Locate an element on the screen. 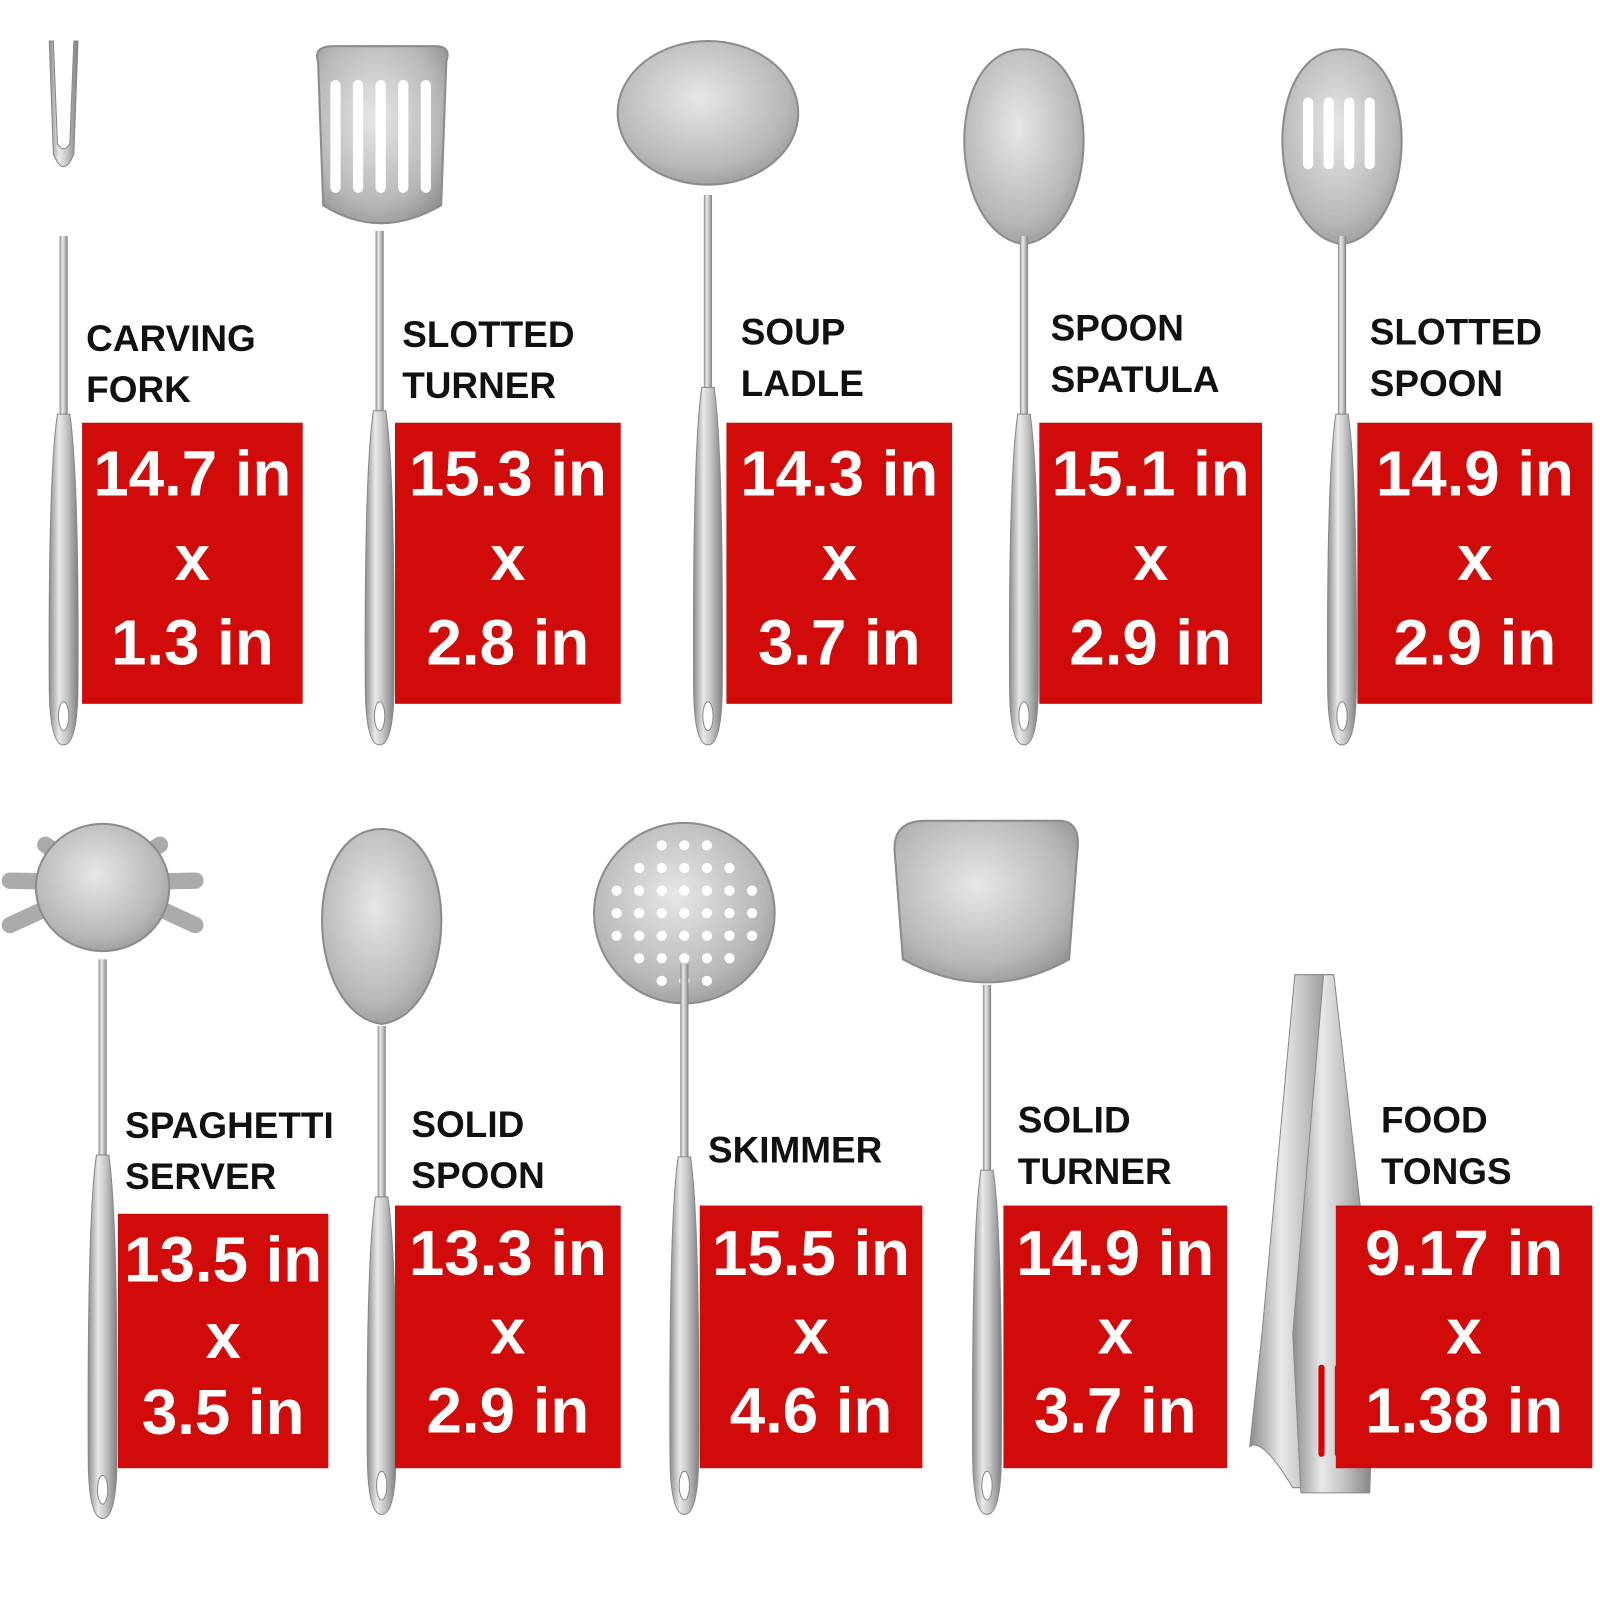 The image size is (1600, 1600). utensil-name: FORK is located at coordinates (138, 389).